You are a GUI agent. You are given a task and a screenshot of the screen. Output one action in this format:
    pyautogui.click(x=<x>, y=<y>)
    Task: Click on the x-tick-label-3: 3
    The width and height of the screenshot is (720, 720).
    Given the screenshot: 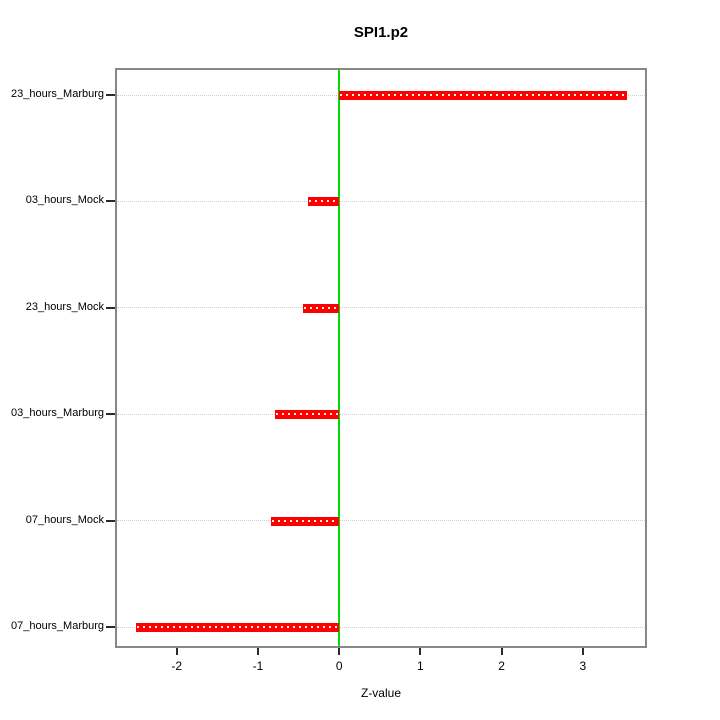 What is the action you would take?
    pyautogui.click(x=583, y=666)
    